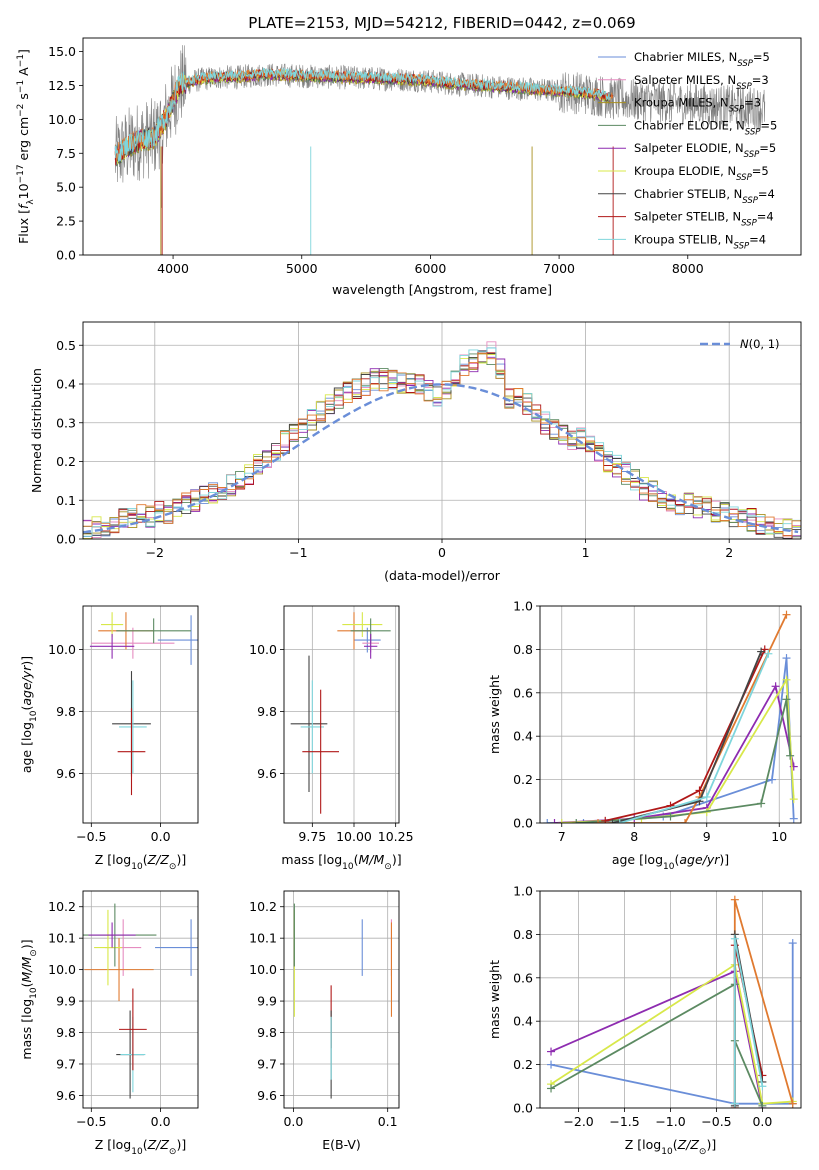  Describe the element at coordinates (442, 575) in the screenshot. I see `x-axis-label: (data-model)/error` at that location.